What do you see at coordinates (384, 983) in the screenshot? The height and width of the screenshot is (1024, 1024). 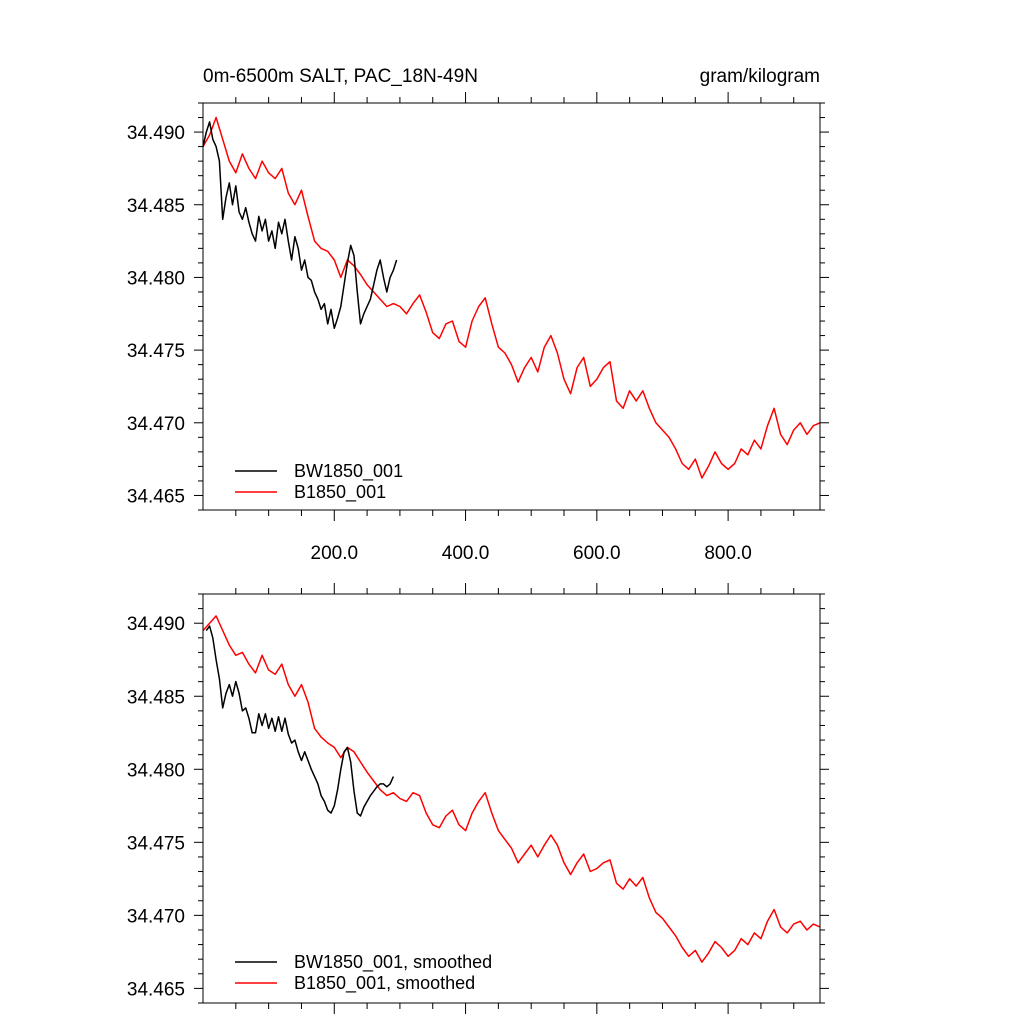 I see `legend-label-b1850-001-smoothed: B1850_001, smoothed` at bounding box center [384, 983].